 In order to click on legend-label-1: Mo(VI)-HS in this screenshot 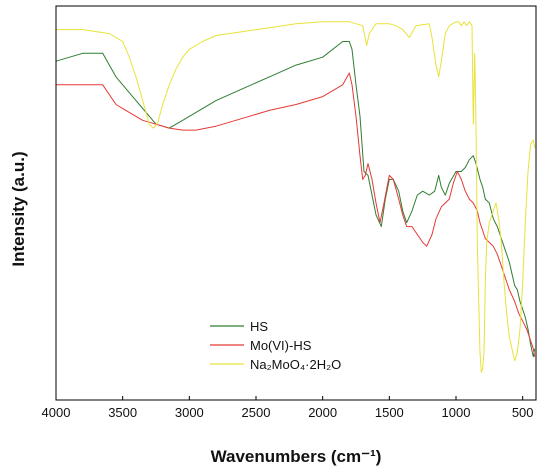, I will do `click(281, 345)`.